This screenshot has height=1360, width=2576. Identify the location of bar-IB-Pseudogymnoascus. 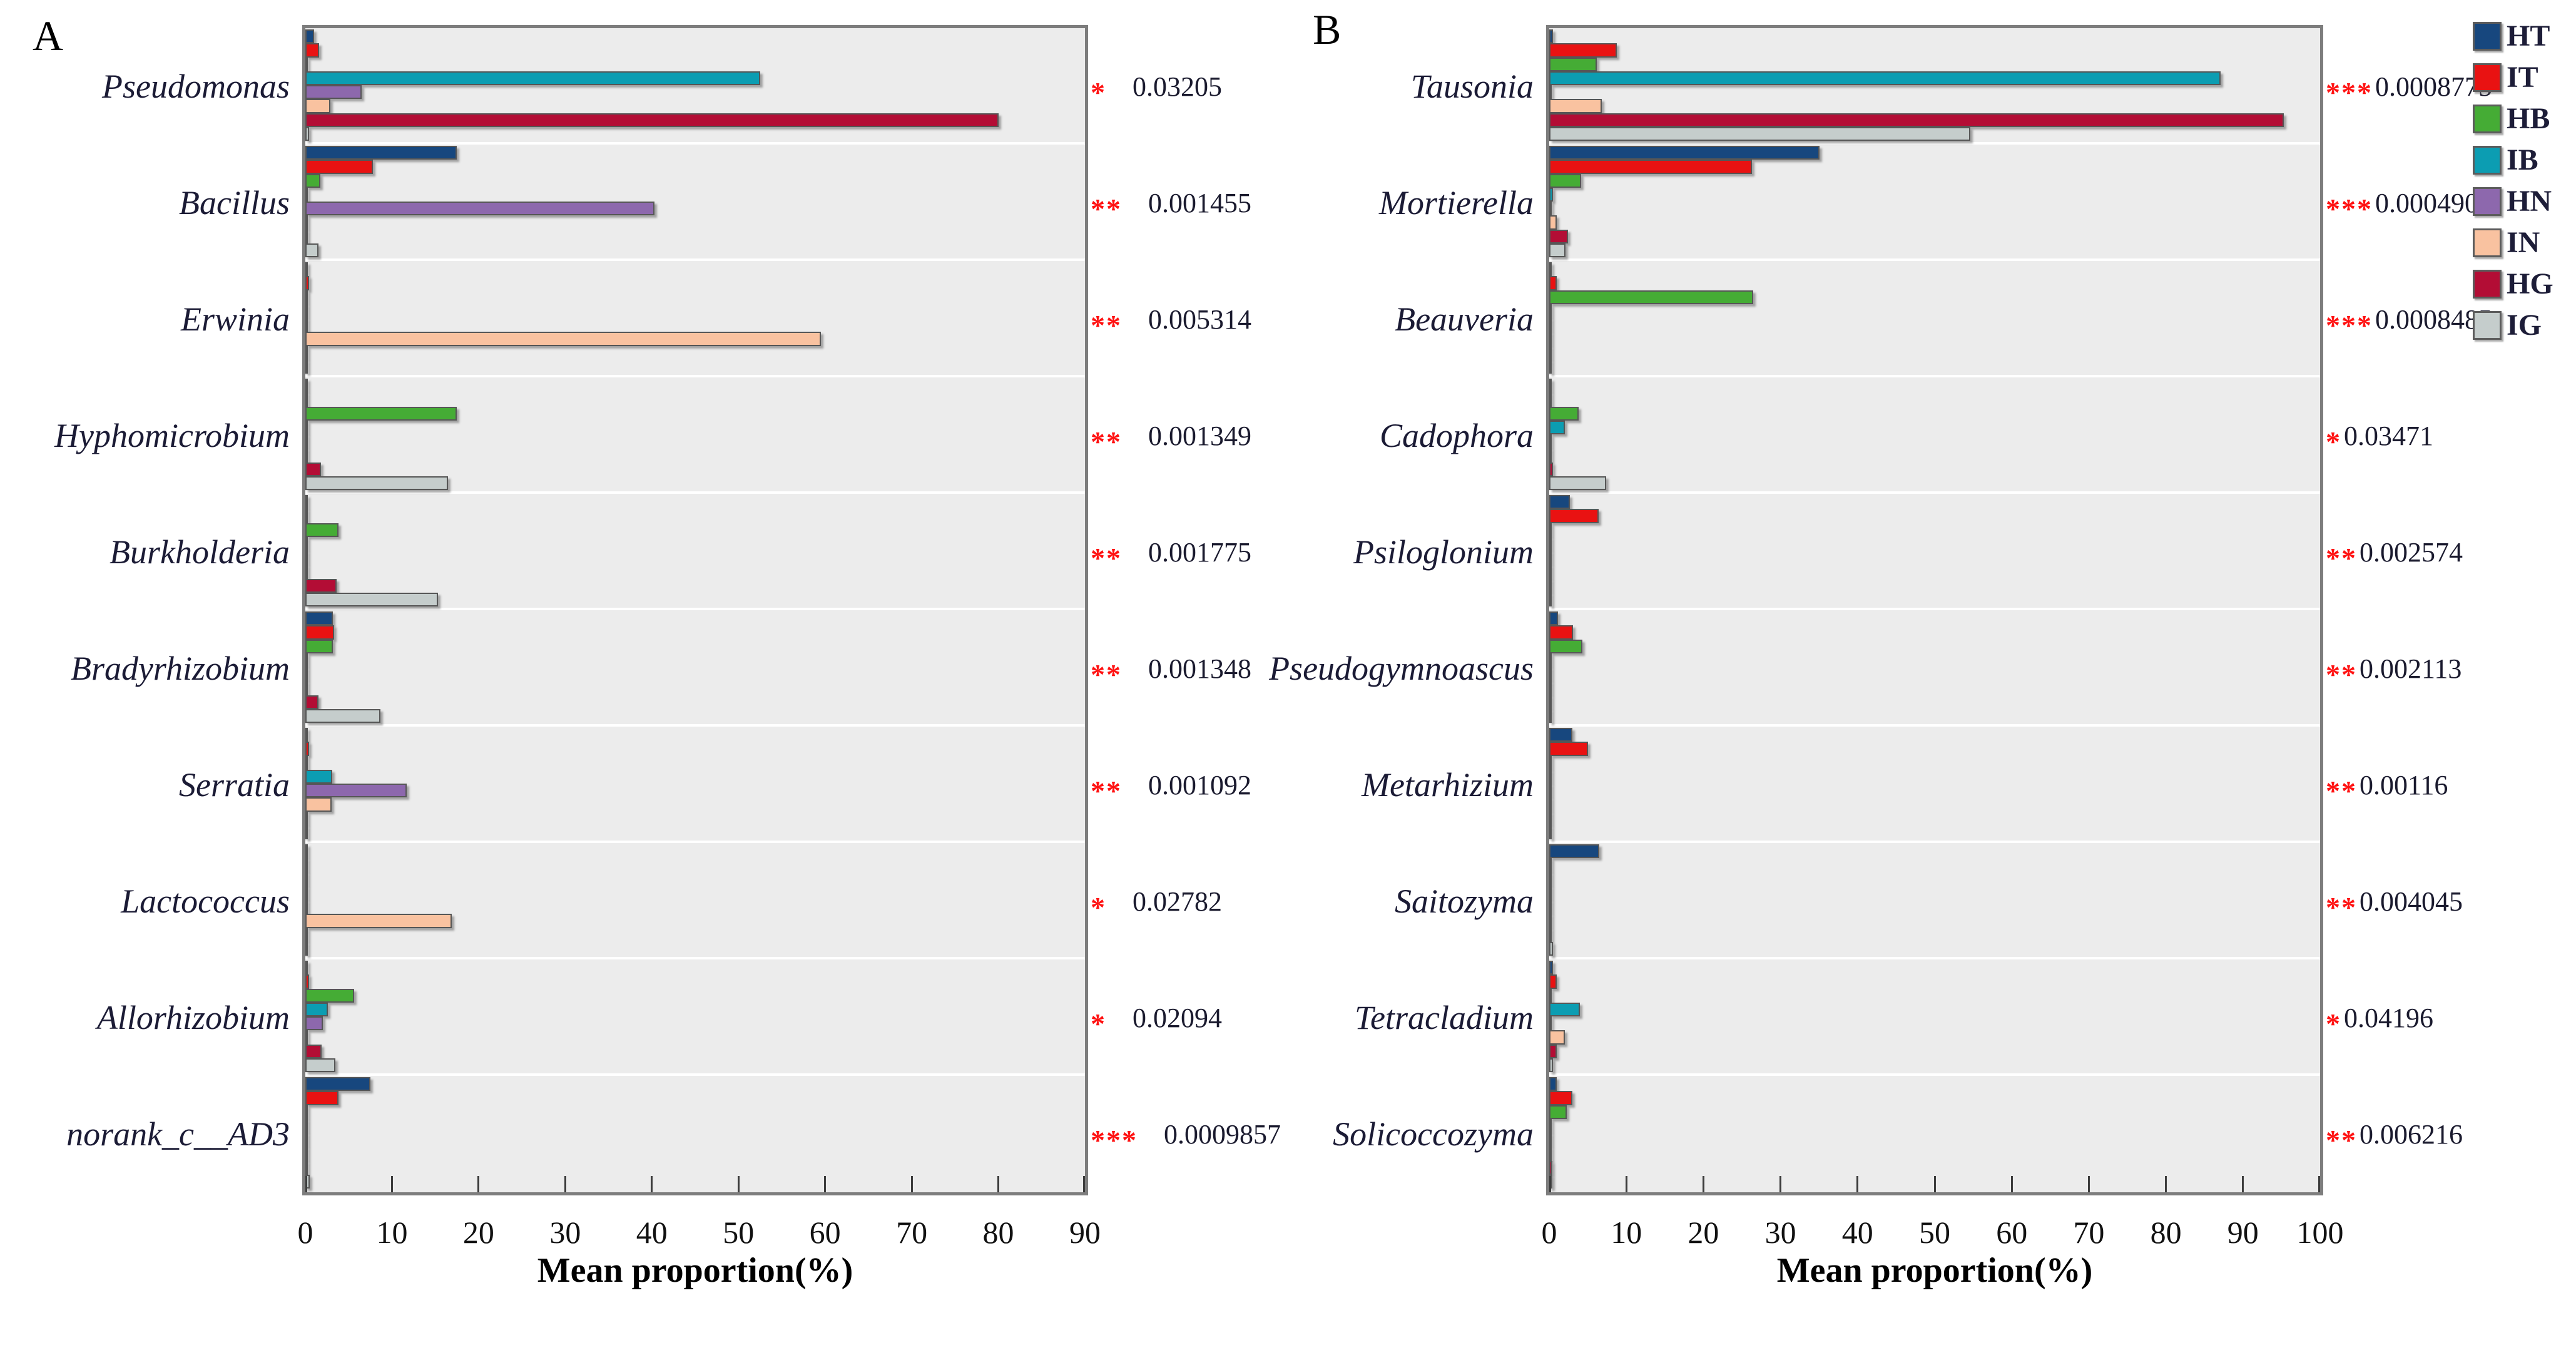
(1550, 660).